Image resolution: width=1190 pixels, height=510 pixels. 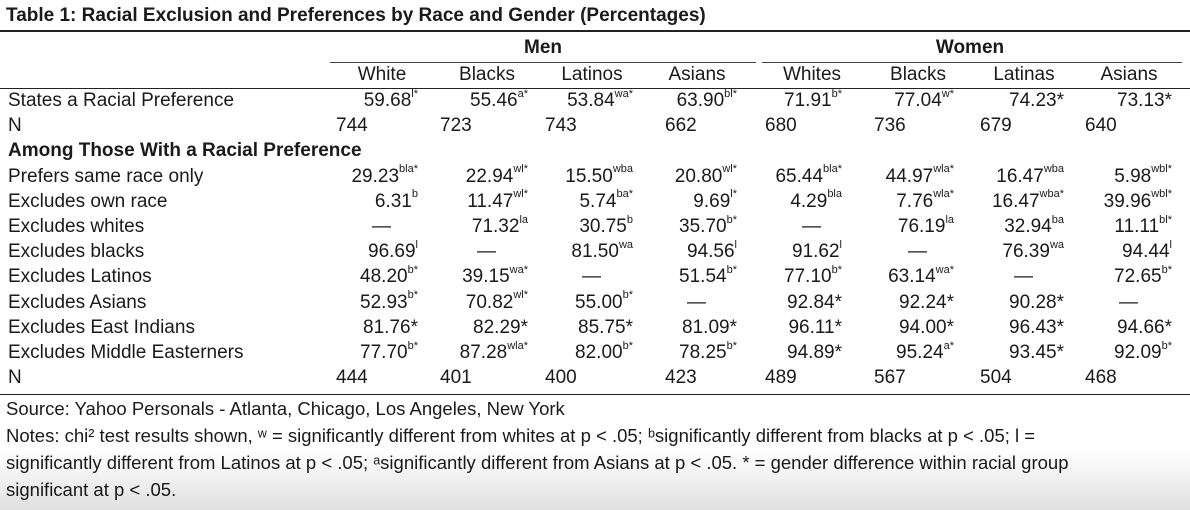 What do you see at coordinates (1161, 169) in the screenshot?
I see `significance-marker: wbl*` at bounding box center [1161, 169].